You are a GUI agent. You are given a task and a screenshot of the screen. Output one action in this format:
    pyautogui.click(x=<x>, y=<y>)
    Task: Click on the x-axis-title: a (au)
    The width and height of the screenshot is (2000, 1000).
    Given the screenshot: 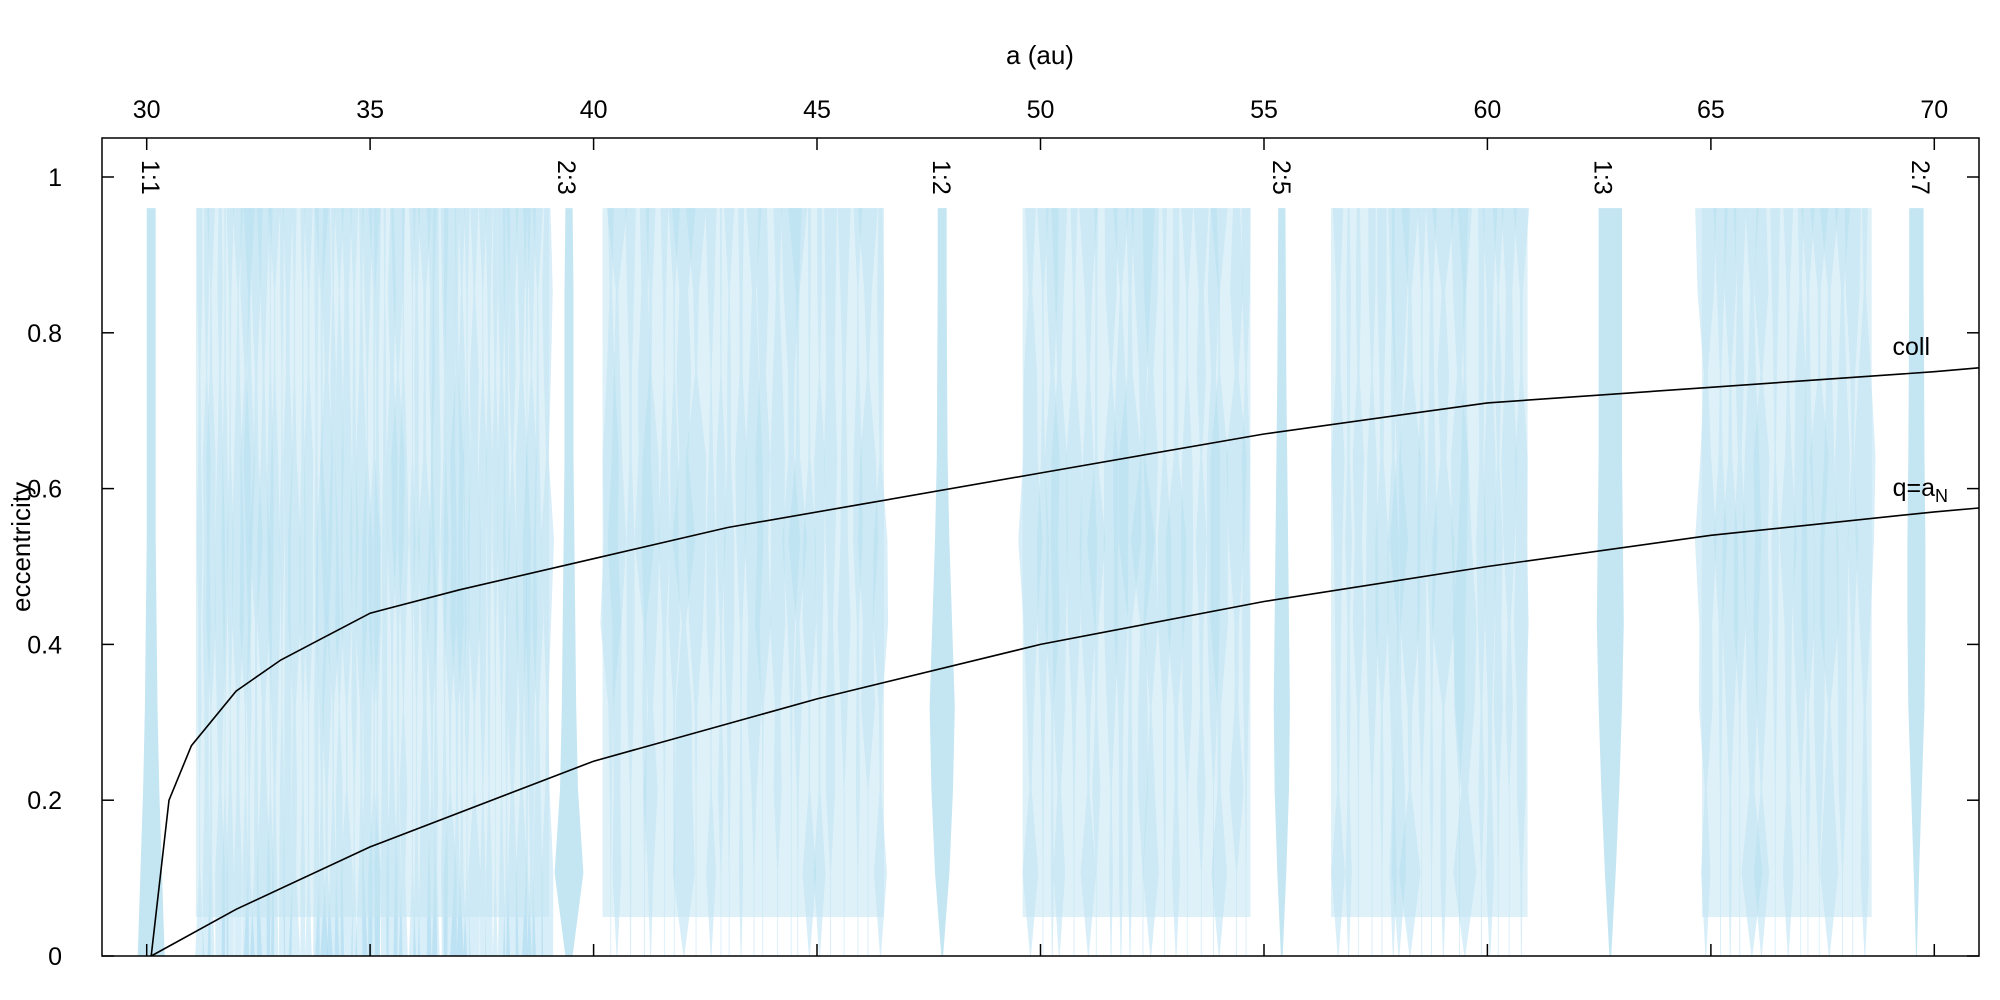 What is the action you would take?
    pyautogui.click(x=1040, y=55)
    